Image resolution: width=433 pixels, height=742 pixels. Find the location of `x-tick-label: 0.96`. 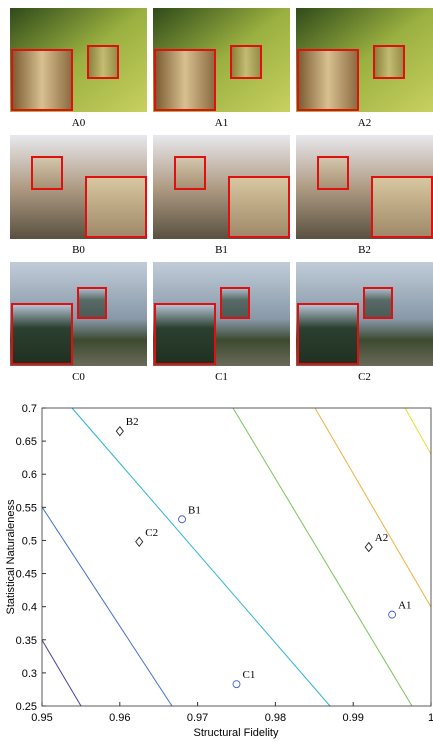

x-tick-label: 0.96 is located at coordinates (119, 718).